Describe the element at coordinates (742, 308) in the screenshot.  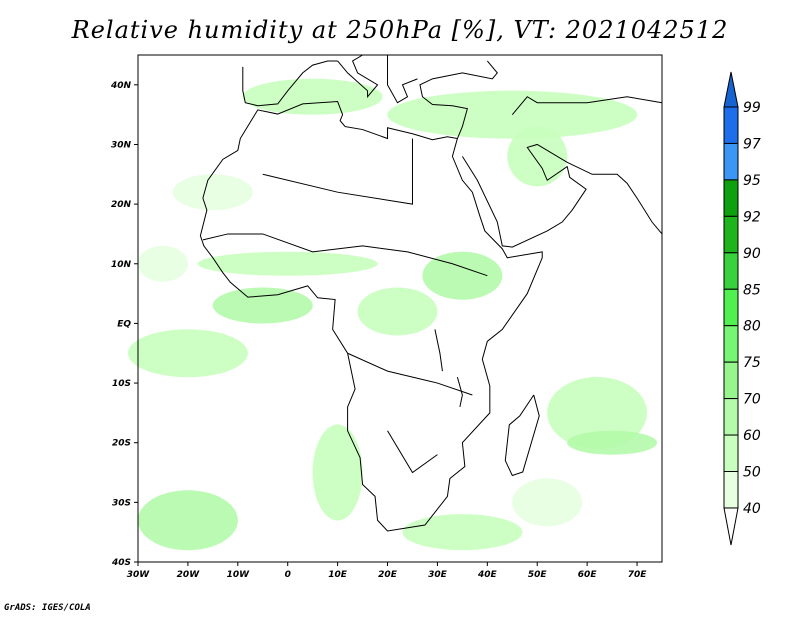
I see `colorbar: 99 97 95 92 90 85 80 75 70 60 50 40` at that location.